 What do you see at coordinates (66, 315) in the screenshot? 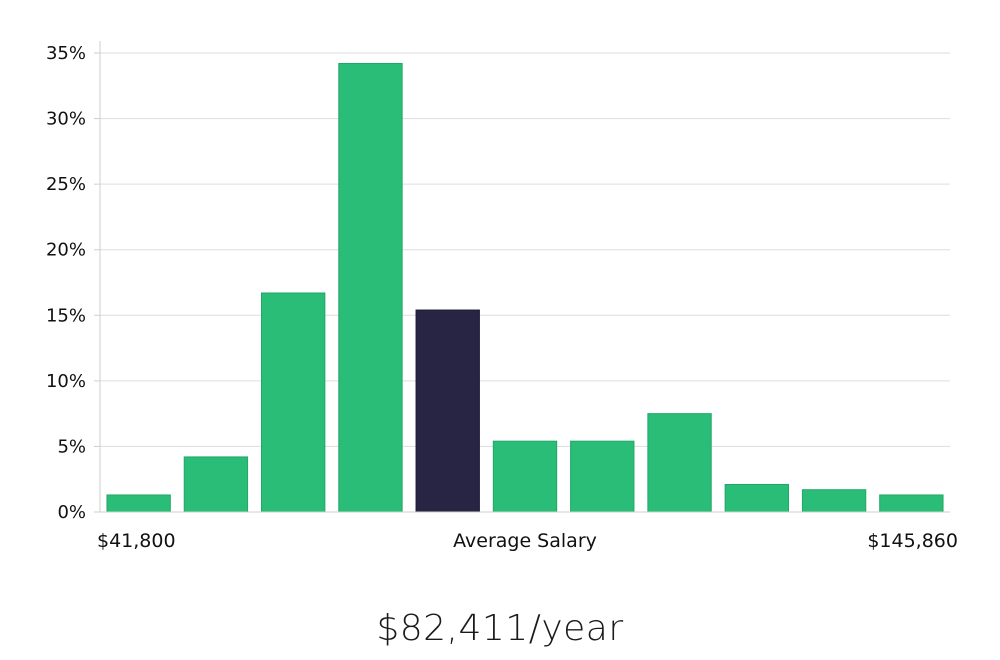
I see `y-tick-label: 15%` at bounding box center [66, 315].